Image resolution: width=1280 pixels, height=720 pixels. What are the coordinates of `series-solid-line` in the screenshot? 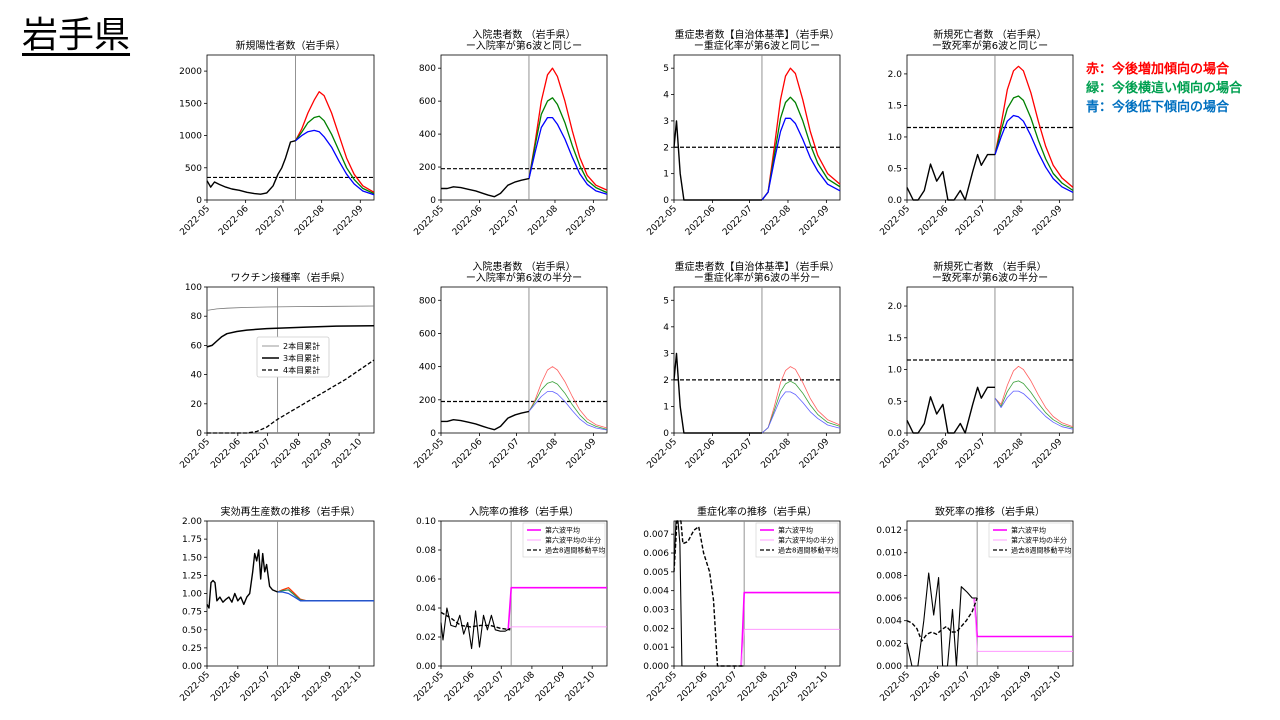 It's located at (290, 336).